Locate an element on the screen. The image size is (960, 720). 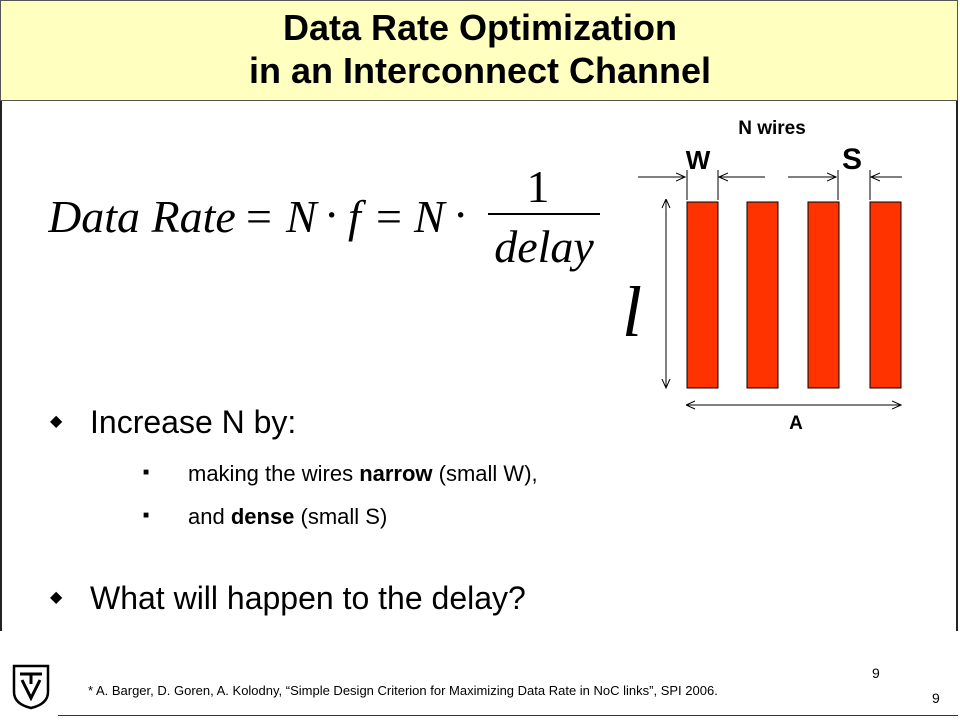
bullet-delay-question: ◆ What will happen to the delay? is located at coordinates (288, 598).